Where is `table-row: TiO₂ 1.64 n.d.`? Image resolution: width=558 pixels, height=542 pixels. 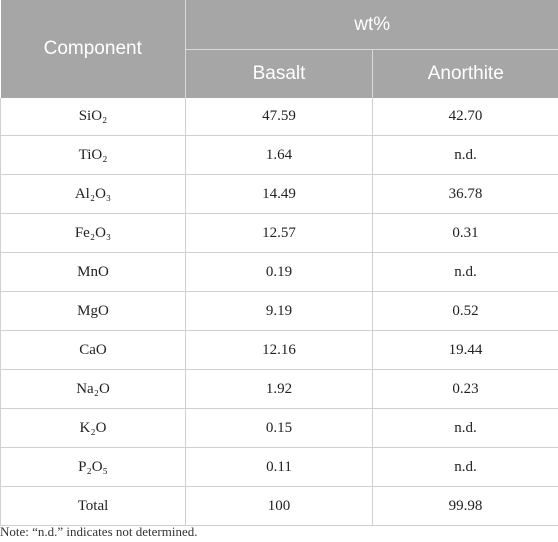 table-row: TiO₂ 1.64 n.d. is located at coordinates (279, 155).